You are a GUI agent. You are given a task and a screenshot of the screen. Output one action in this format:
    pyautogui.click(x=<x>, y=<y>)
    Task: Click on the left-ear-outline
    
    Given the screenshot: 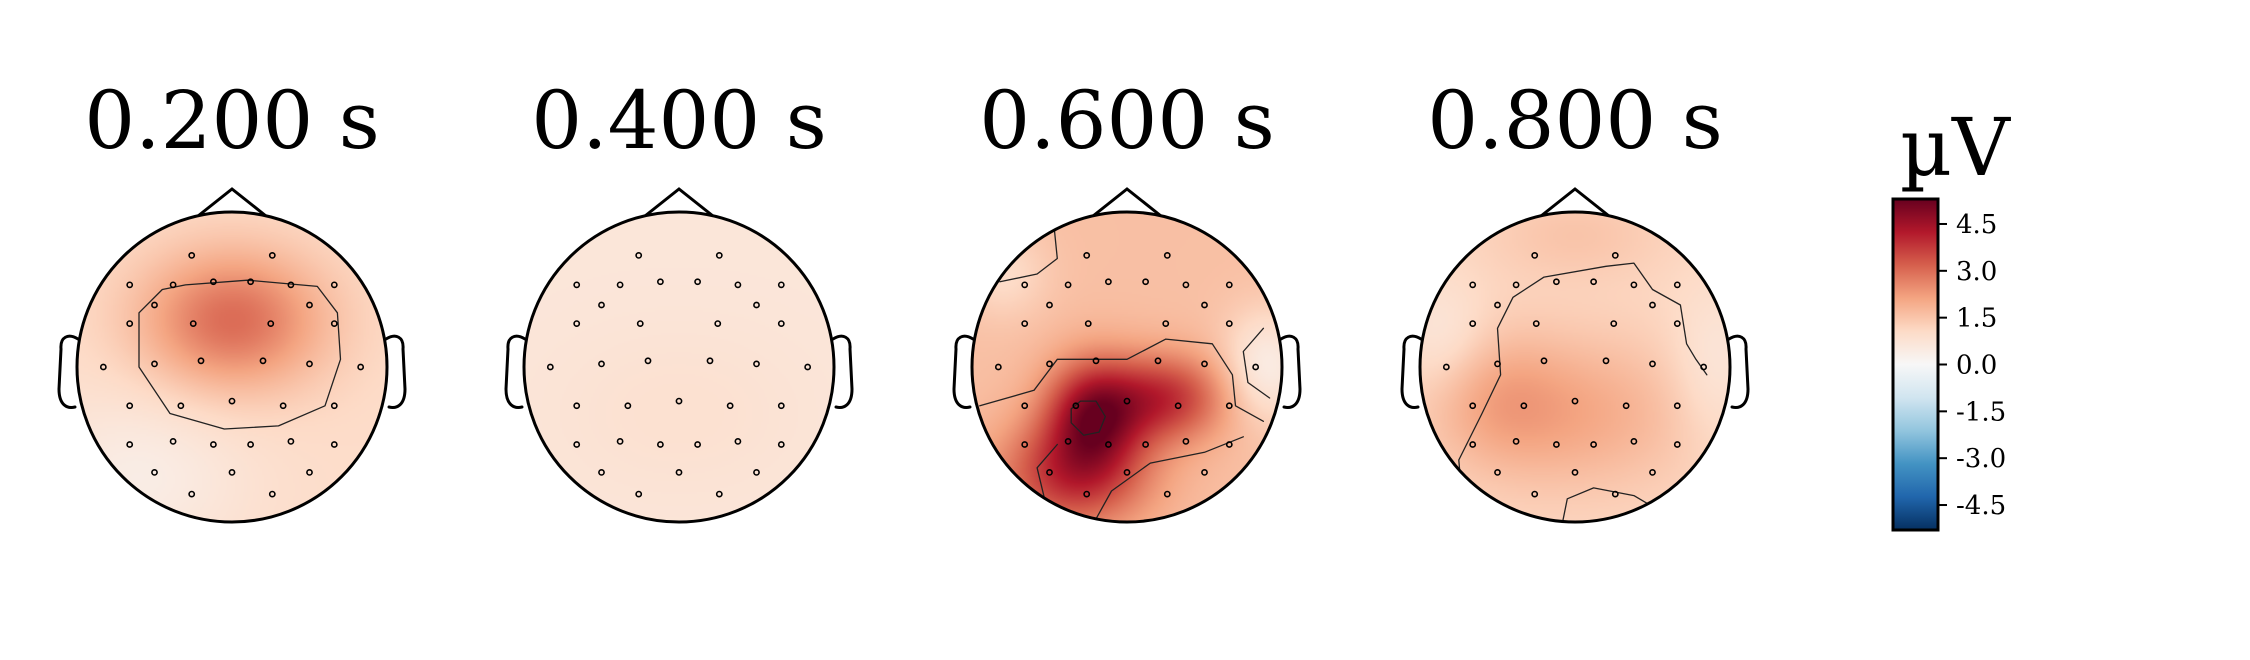 What is the action you would take?
    pyautogui.click(x=1411, y=371)
    